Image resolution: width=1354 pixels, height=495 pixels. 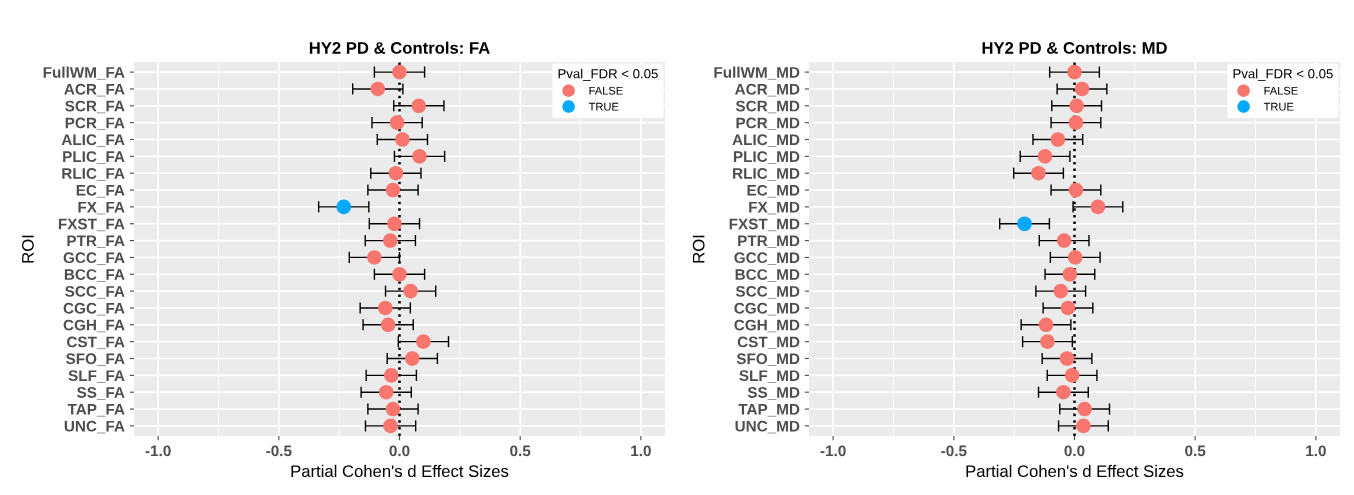 I want to click on y-tick-label: PCR_FA, so click(x=95, y=124).